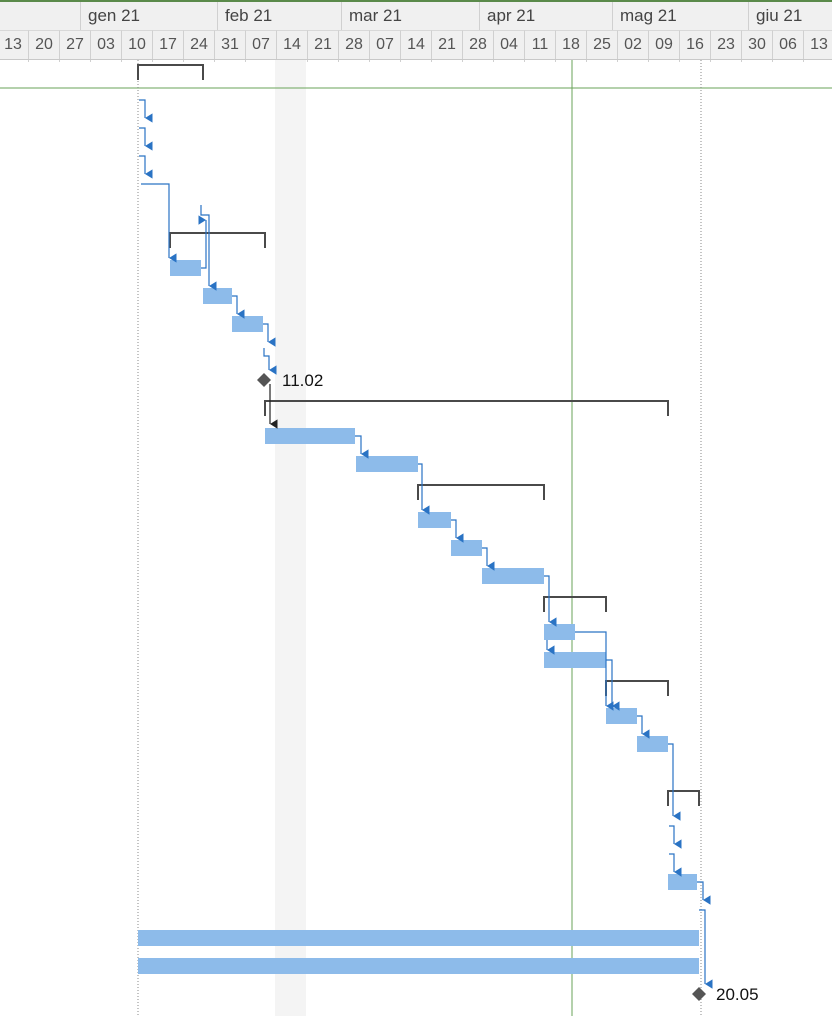 The image size is (832, 1016). What do you see at coordinates (290, 538) in the screenshot?
I see `nonworking-shade` at bounding box center [290, 538].